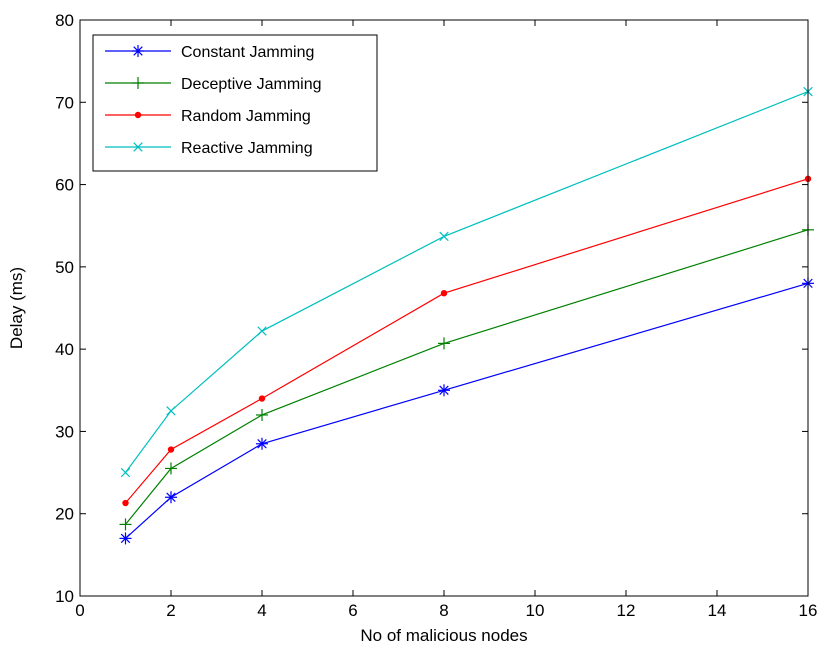 The image size is (818, 652). What do you see at coordinates (79, 610) in the screenshot?
I see `x-tick-label: 0` at bounding box center [79, 610].